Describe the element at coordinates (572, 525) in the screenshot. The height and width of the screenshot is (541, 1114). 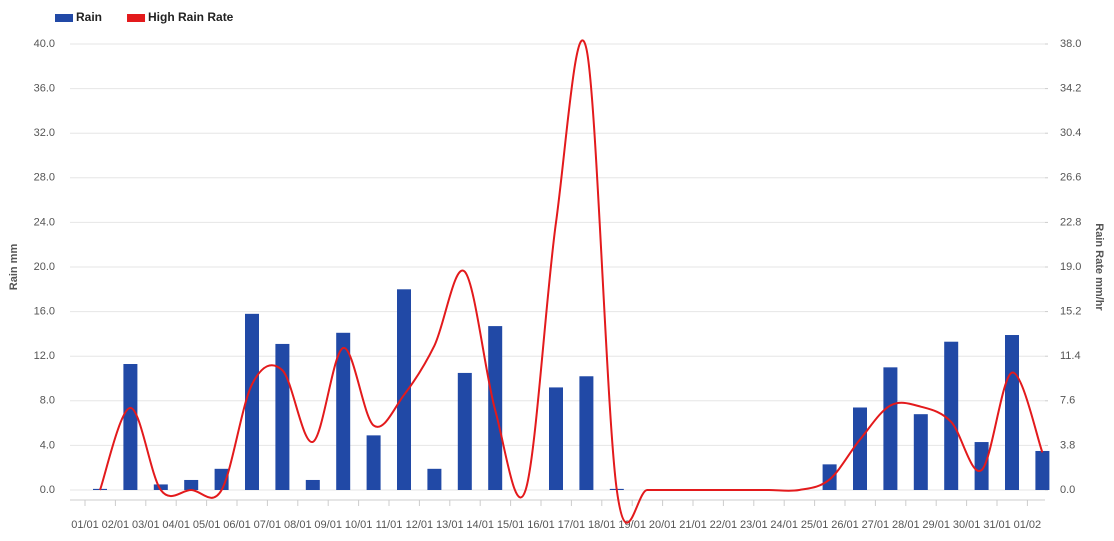
I see `x-tick-label: 17/01` at that location.